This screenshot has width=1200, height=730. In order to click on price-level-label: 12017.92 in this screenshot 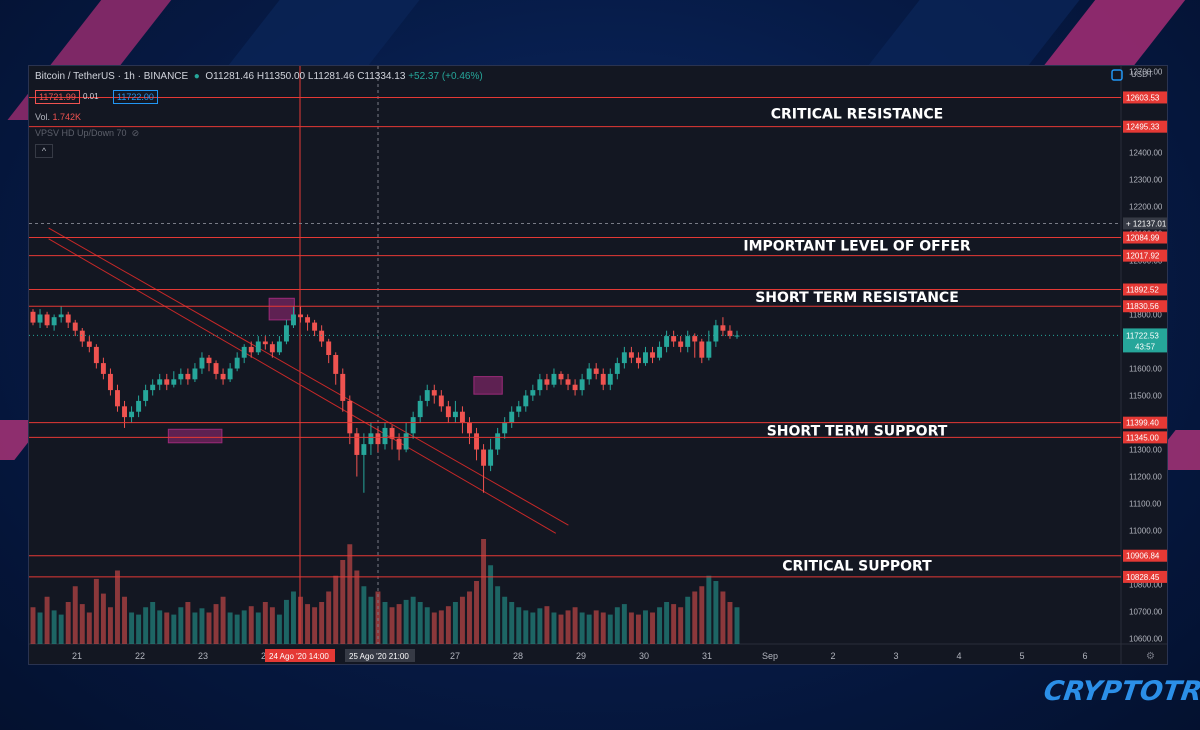, I will do `click(1143, 256)`.